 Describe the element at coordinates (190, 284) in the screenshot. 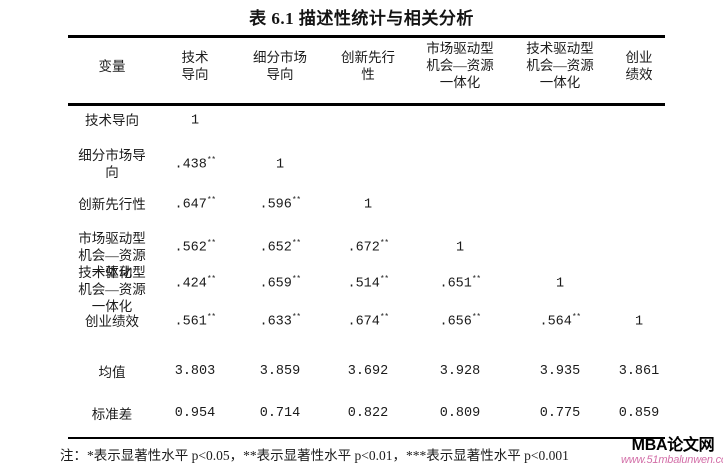

I see `cell-value: .424` at that location.